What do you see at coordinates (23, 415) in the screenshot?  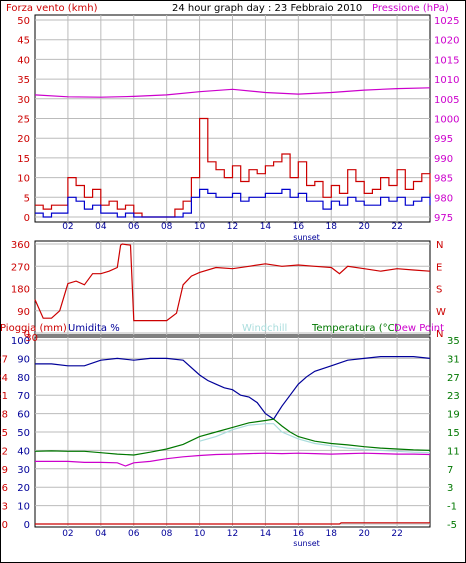 I see `humidity-tick-label: 60` at bounding box center [23, 415].